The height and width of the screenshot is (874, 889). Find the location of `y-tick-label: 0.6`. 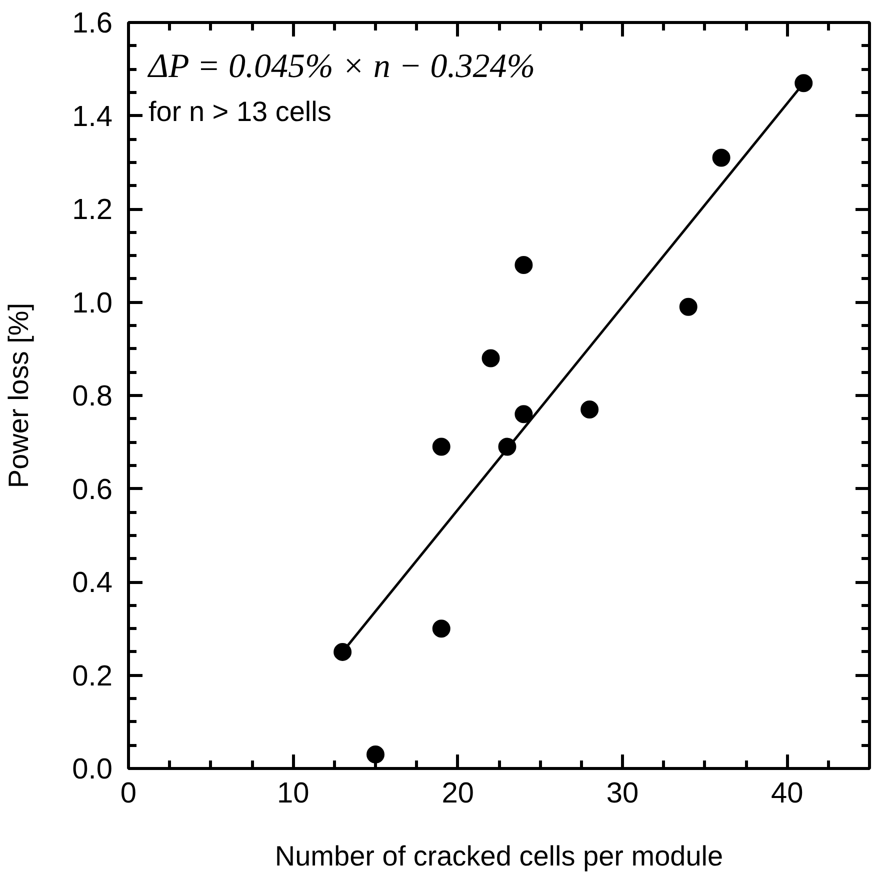

y-tick-label: 0.6 is located at coordinates (92, 490).